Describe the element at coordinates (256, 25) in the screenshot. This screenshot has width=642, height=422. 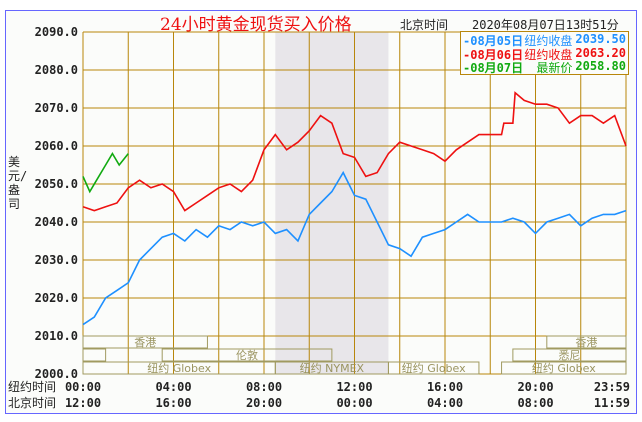
I see `chart-title: 24小时黄金现货买入价格` at that location.